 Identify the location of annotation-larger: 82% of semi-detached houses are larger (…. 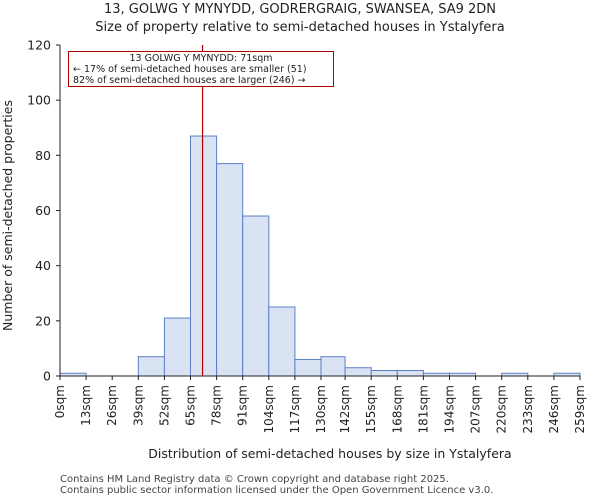
(189, 80).